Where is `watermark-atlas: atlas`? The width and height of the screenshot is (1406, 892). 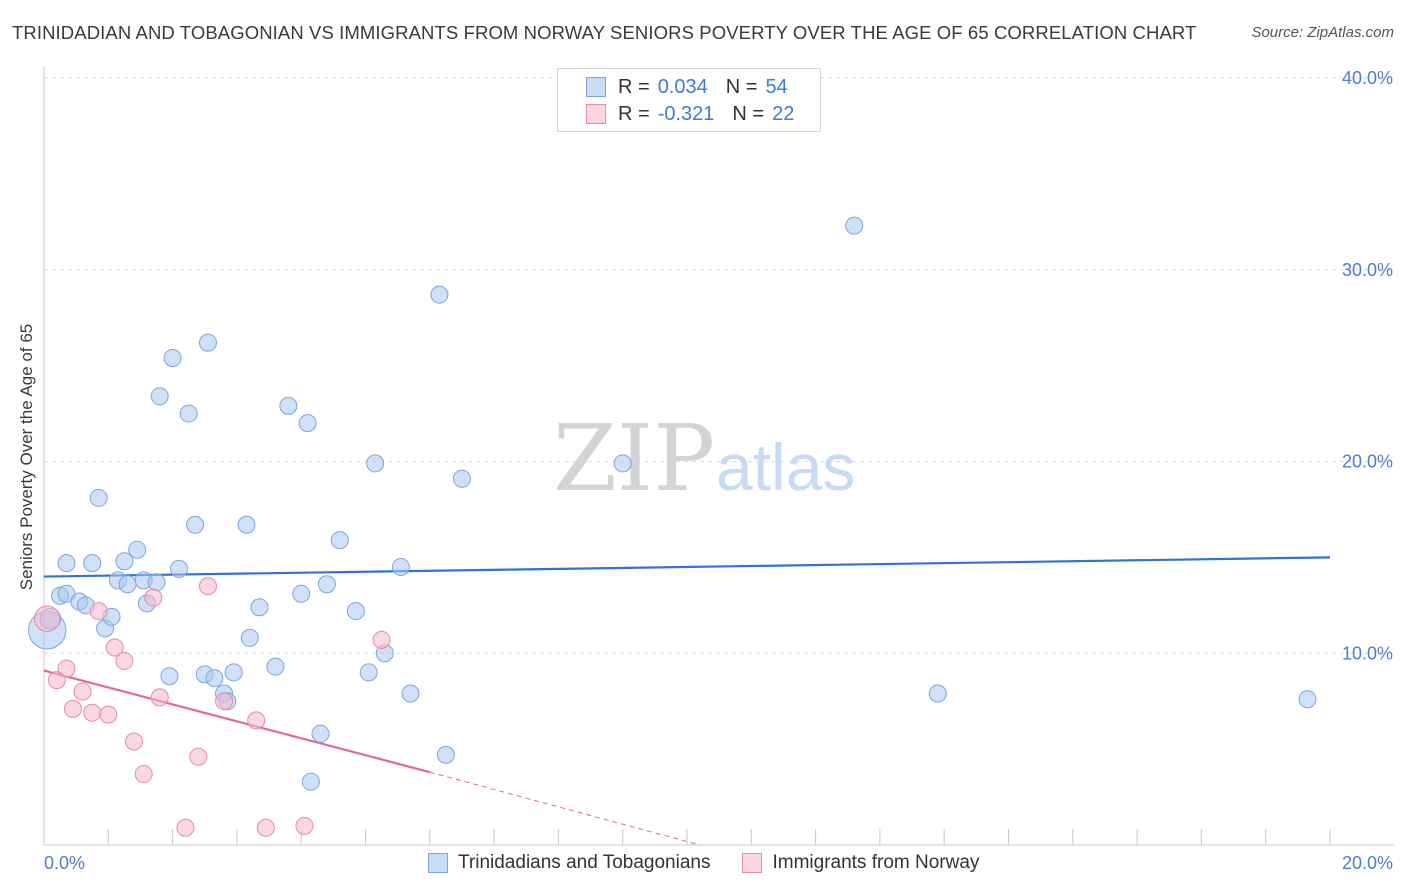 watermark-atlas: atlas is located at coordinates (785, 467).